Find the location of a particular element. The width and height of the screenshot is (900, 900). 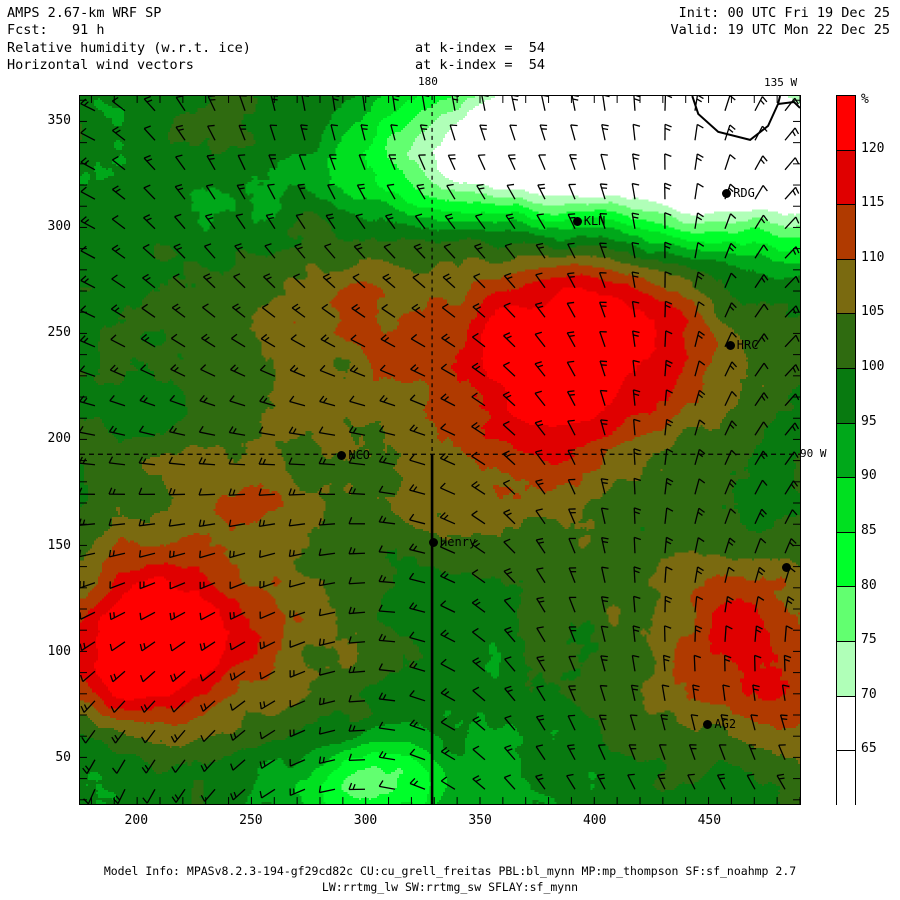

colorbar-unit-label: % is located at coordinates (865, 99).